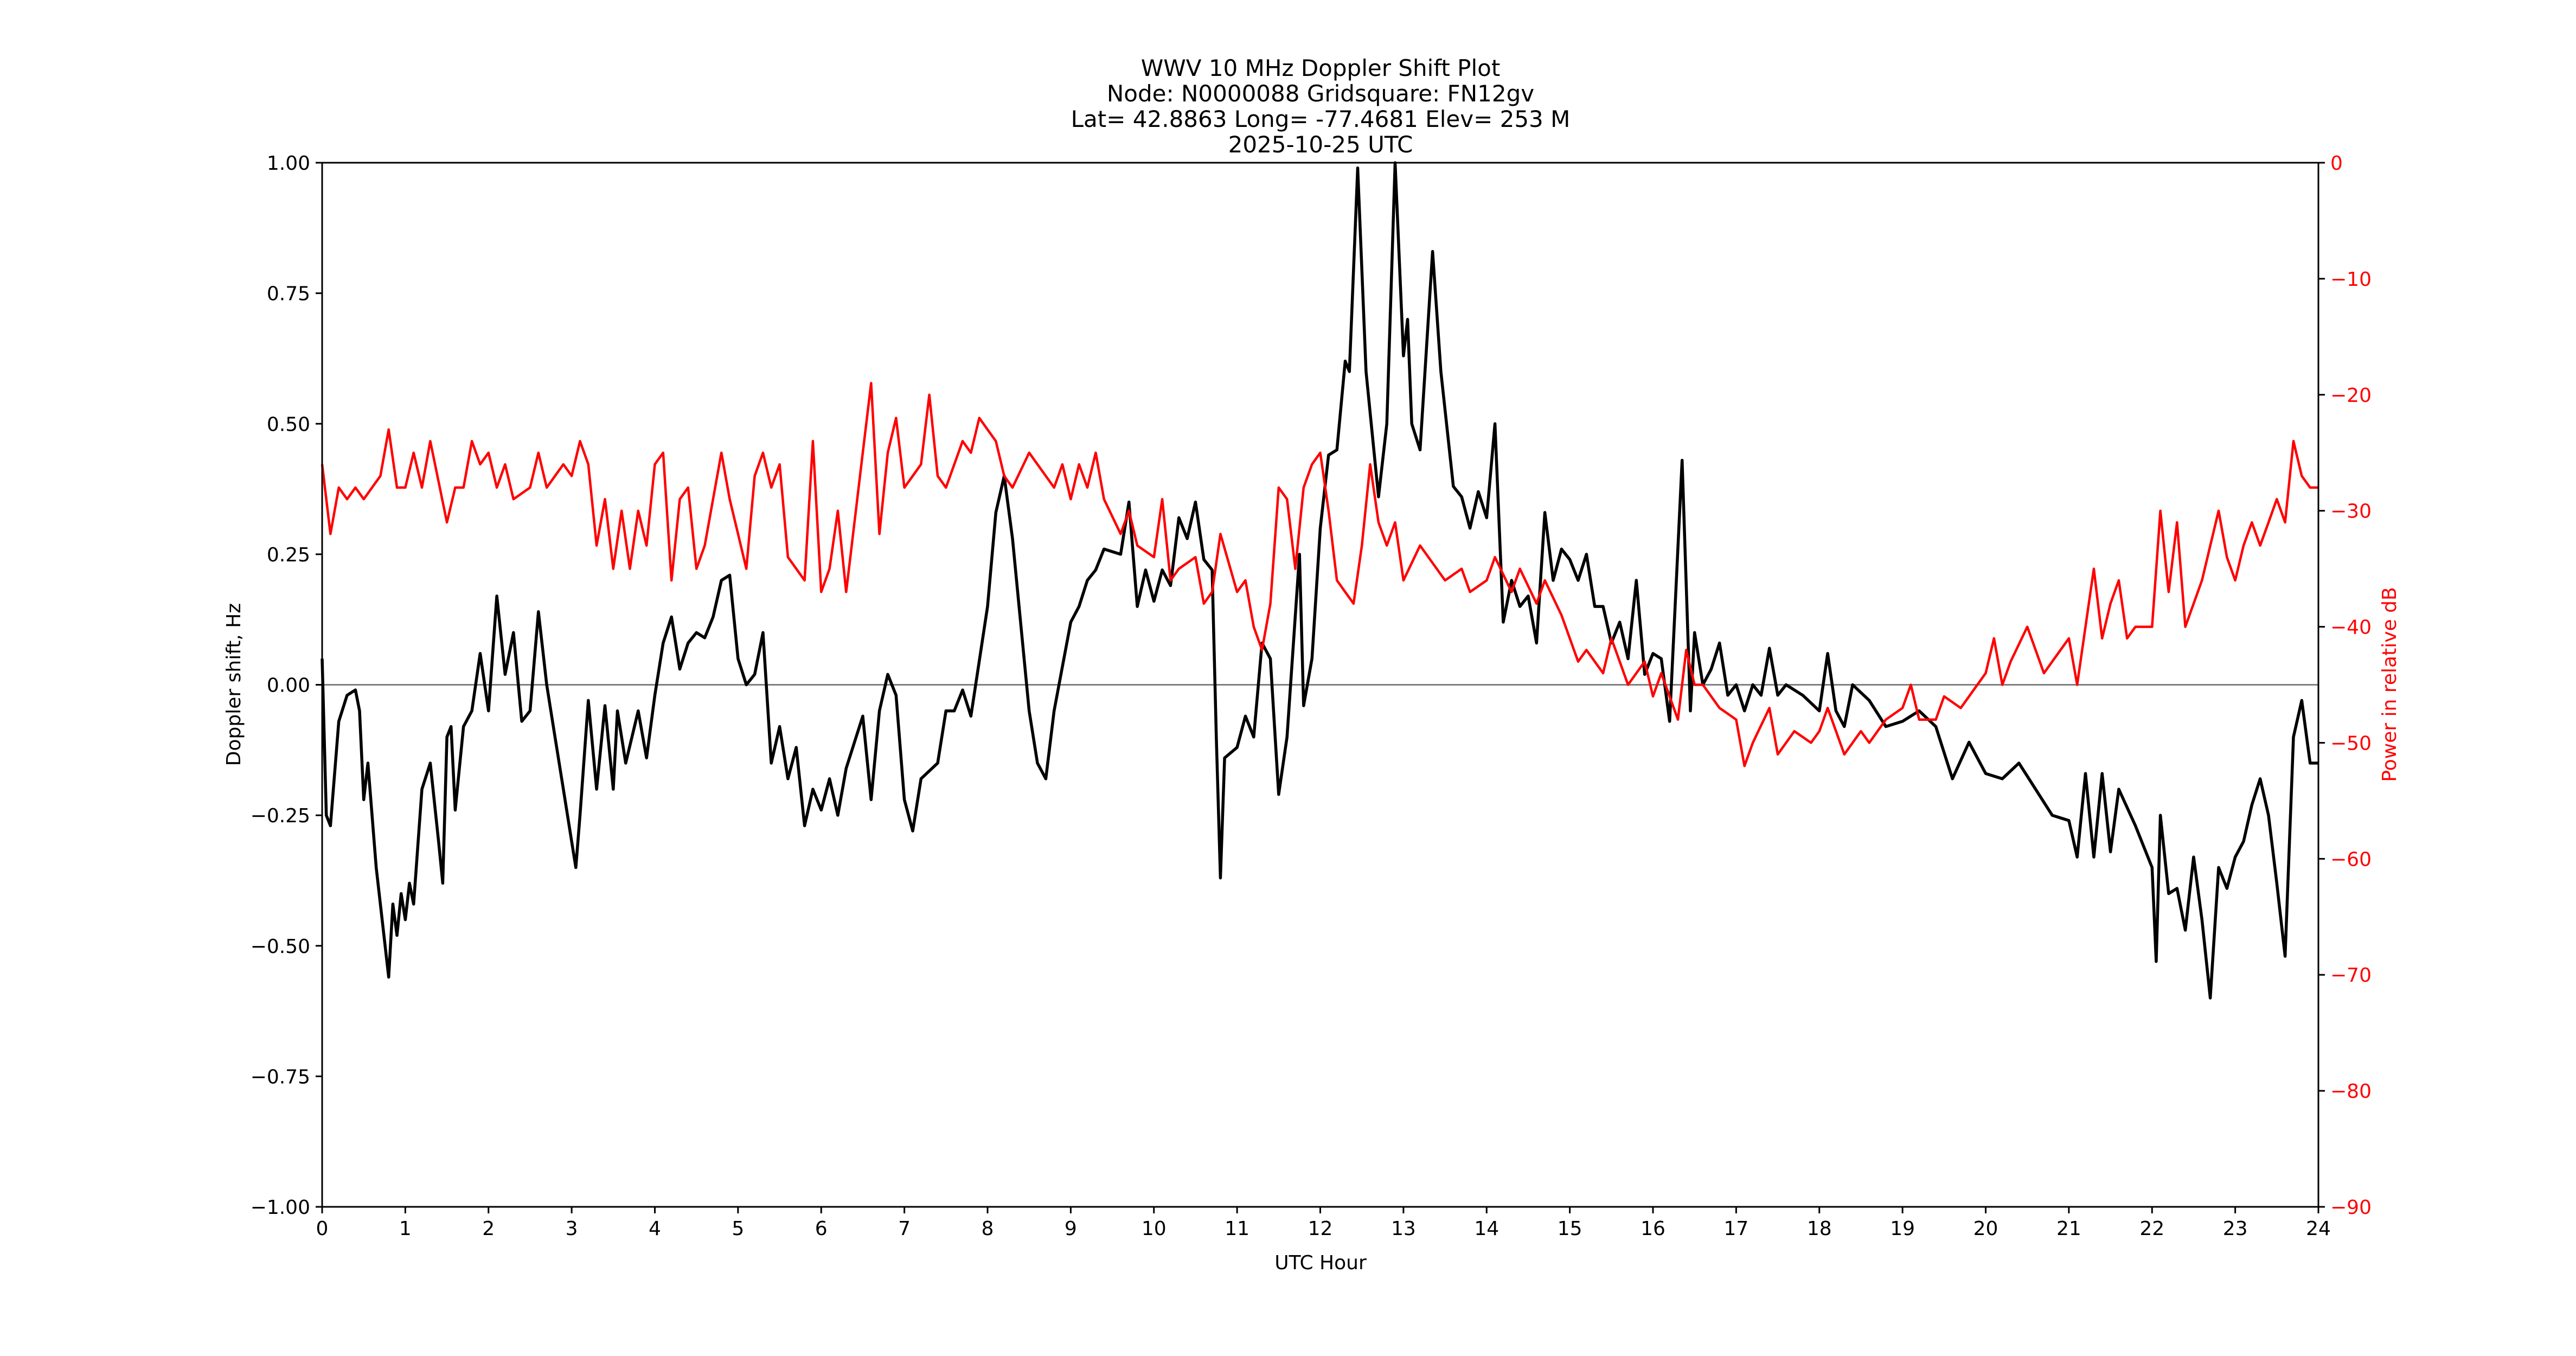 This screenshot has width=2576, height=1356. Describe the element at coordinates (1320, 1229) in the screenshot. I see `x-tick-label: 12` at that location.